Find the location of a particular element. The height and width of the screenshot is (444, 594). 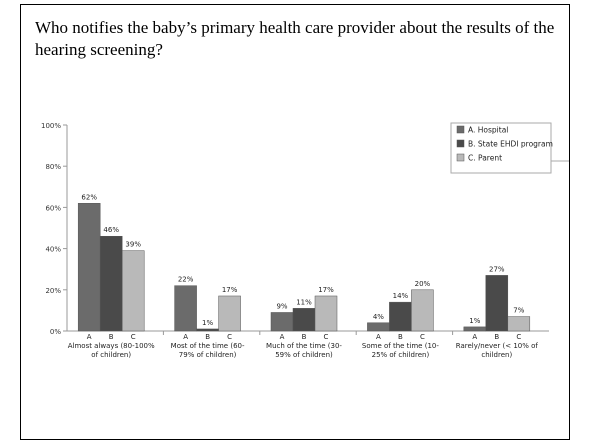

bar-value-label: 62% is located at coordinates (89, 197).